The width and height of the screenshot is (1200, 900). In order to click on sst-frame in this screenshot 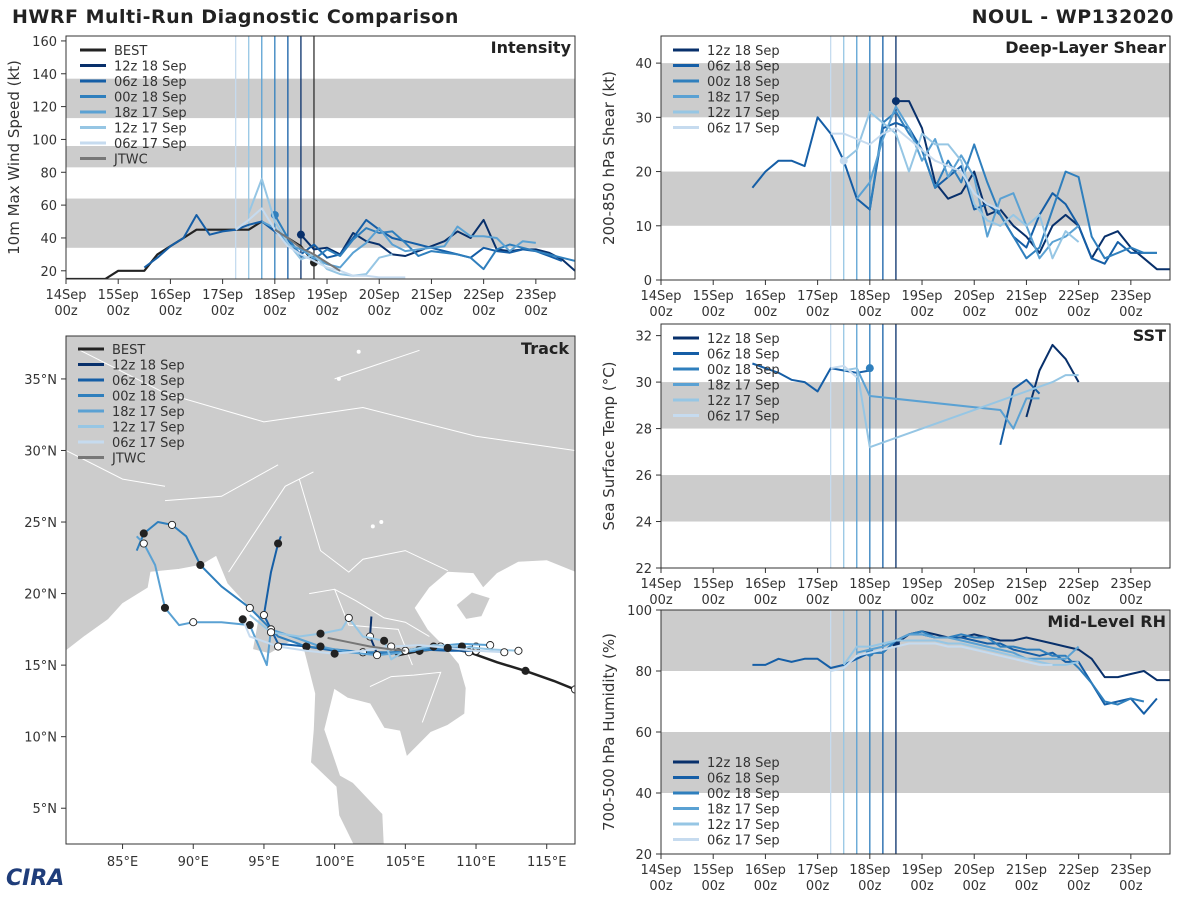, I will do `click(915, 446)`.